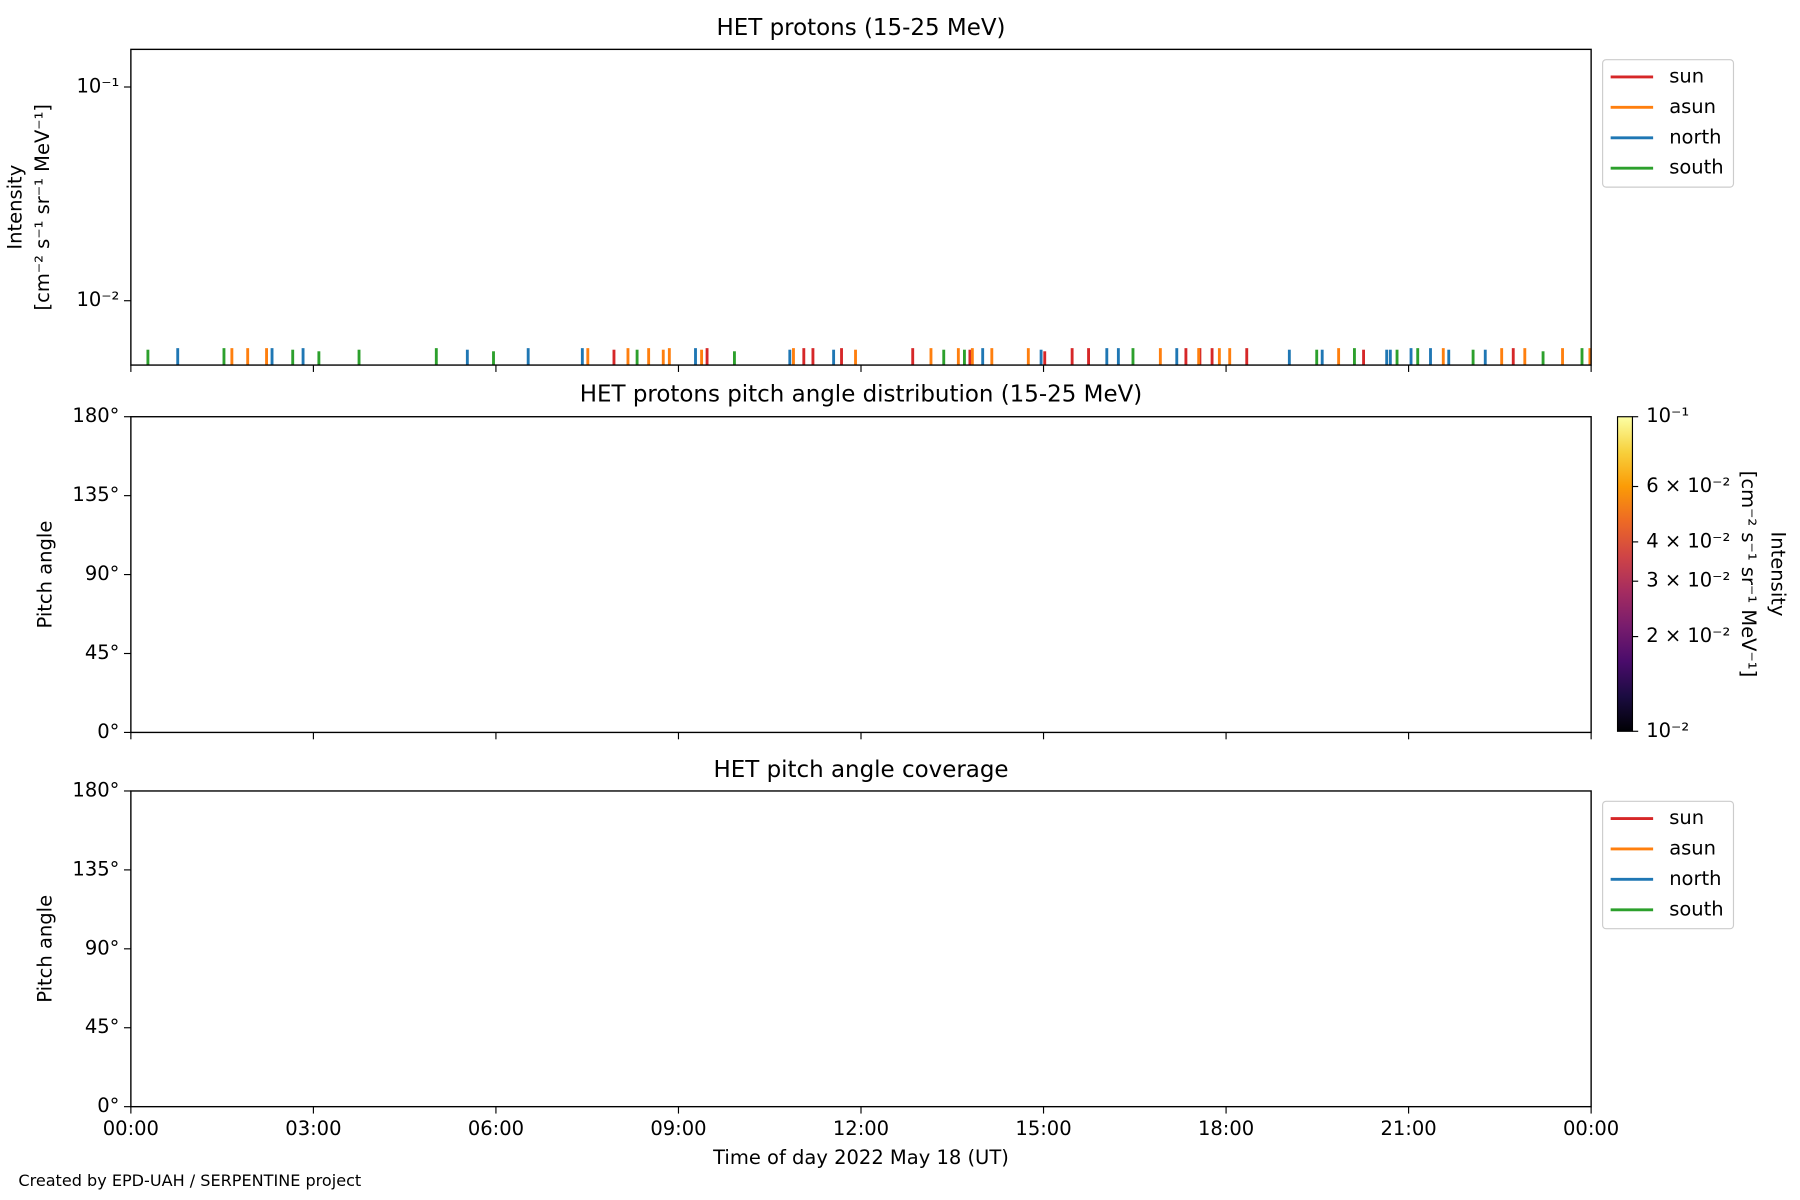 This screenshot has width=1800, height=1200. I want to click on y-axis-label: [cm⁻² s⁻¹ sr⁻¹ MeV⁻¹], so click(42, 207).